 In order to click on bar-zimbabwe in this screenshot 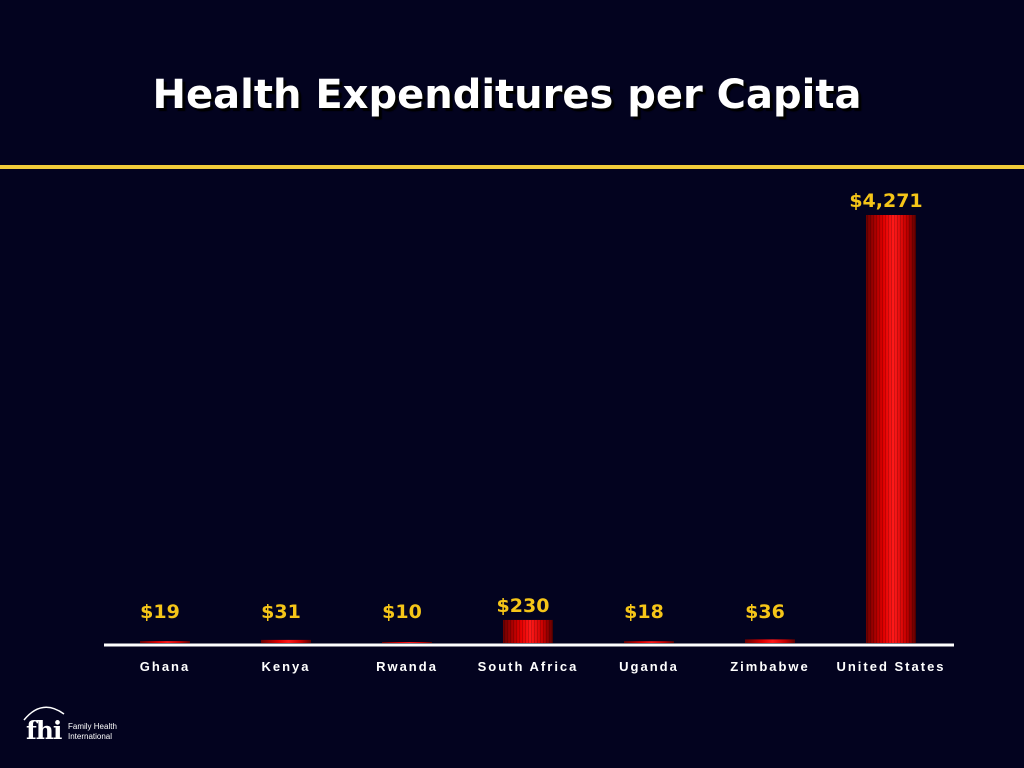, I will do `click(770, 641)`.